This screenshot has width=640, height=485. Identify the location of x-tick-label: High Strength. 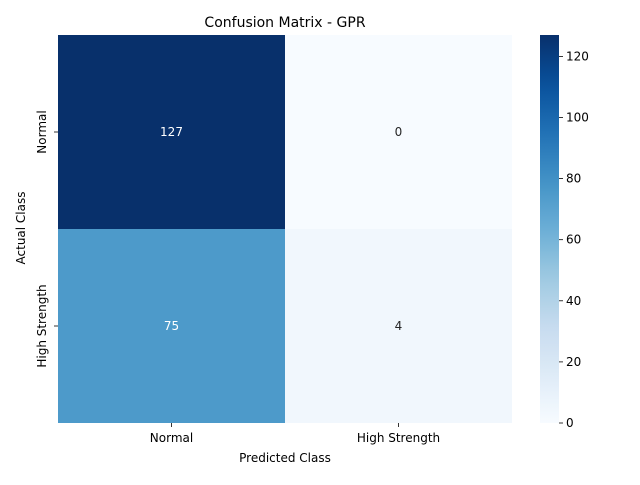
(398, 438).